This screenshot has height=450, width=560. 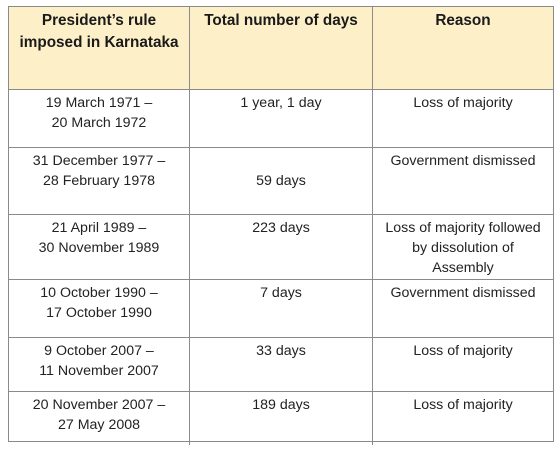 I want to click on cell-days: 223 days, so click(x=281, y=247).